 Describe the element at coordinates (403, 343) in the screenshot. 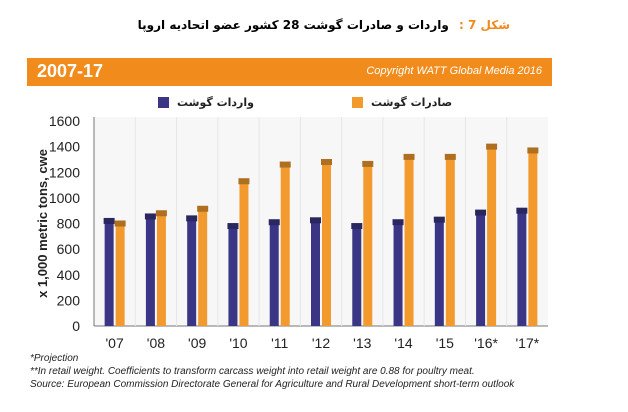

I see `x-tick-label: '14` at that location.